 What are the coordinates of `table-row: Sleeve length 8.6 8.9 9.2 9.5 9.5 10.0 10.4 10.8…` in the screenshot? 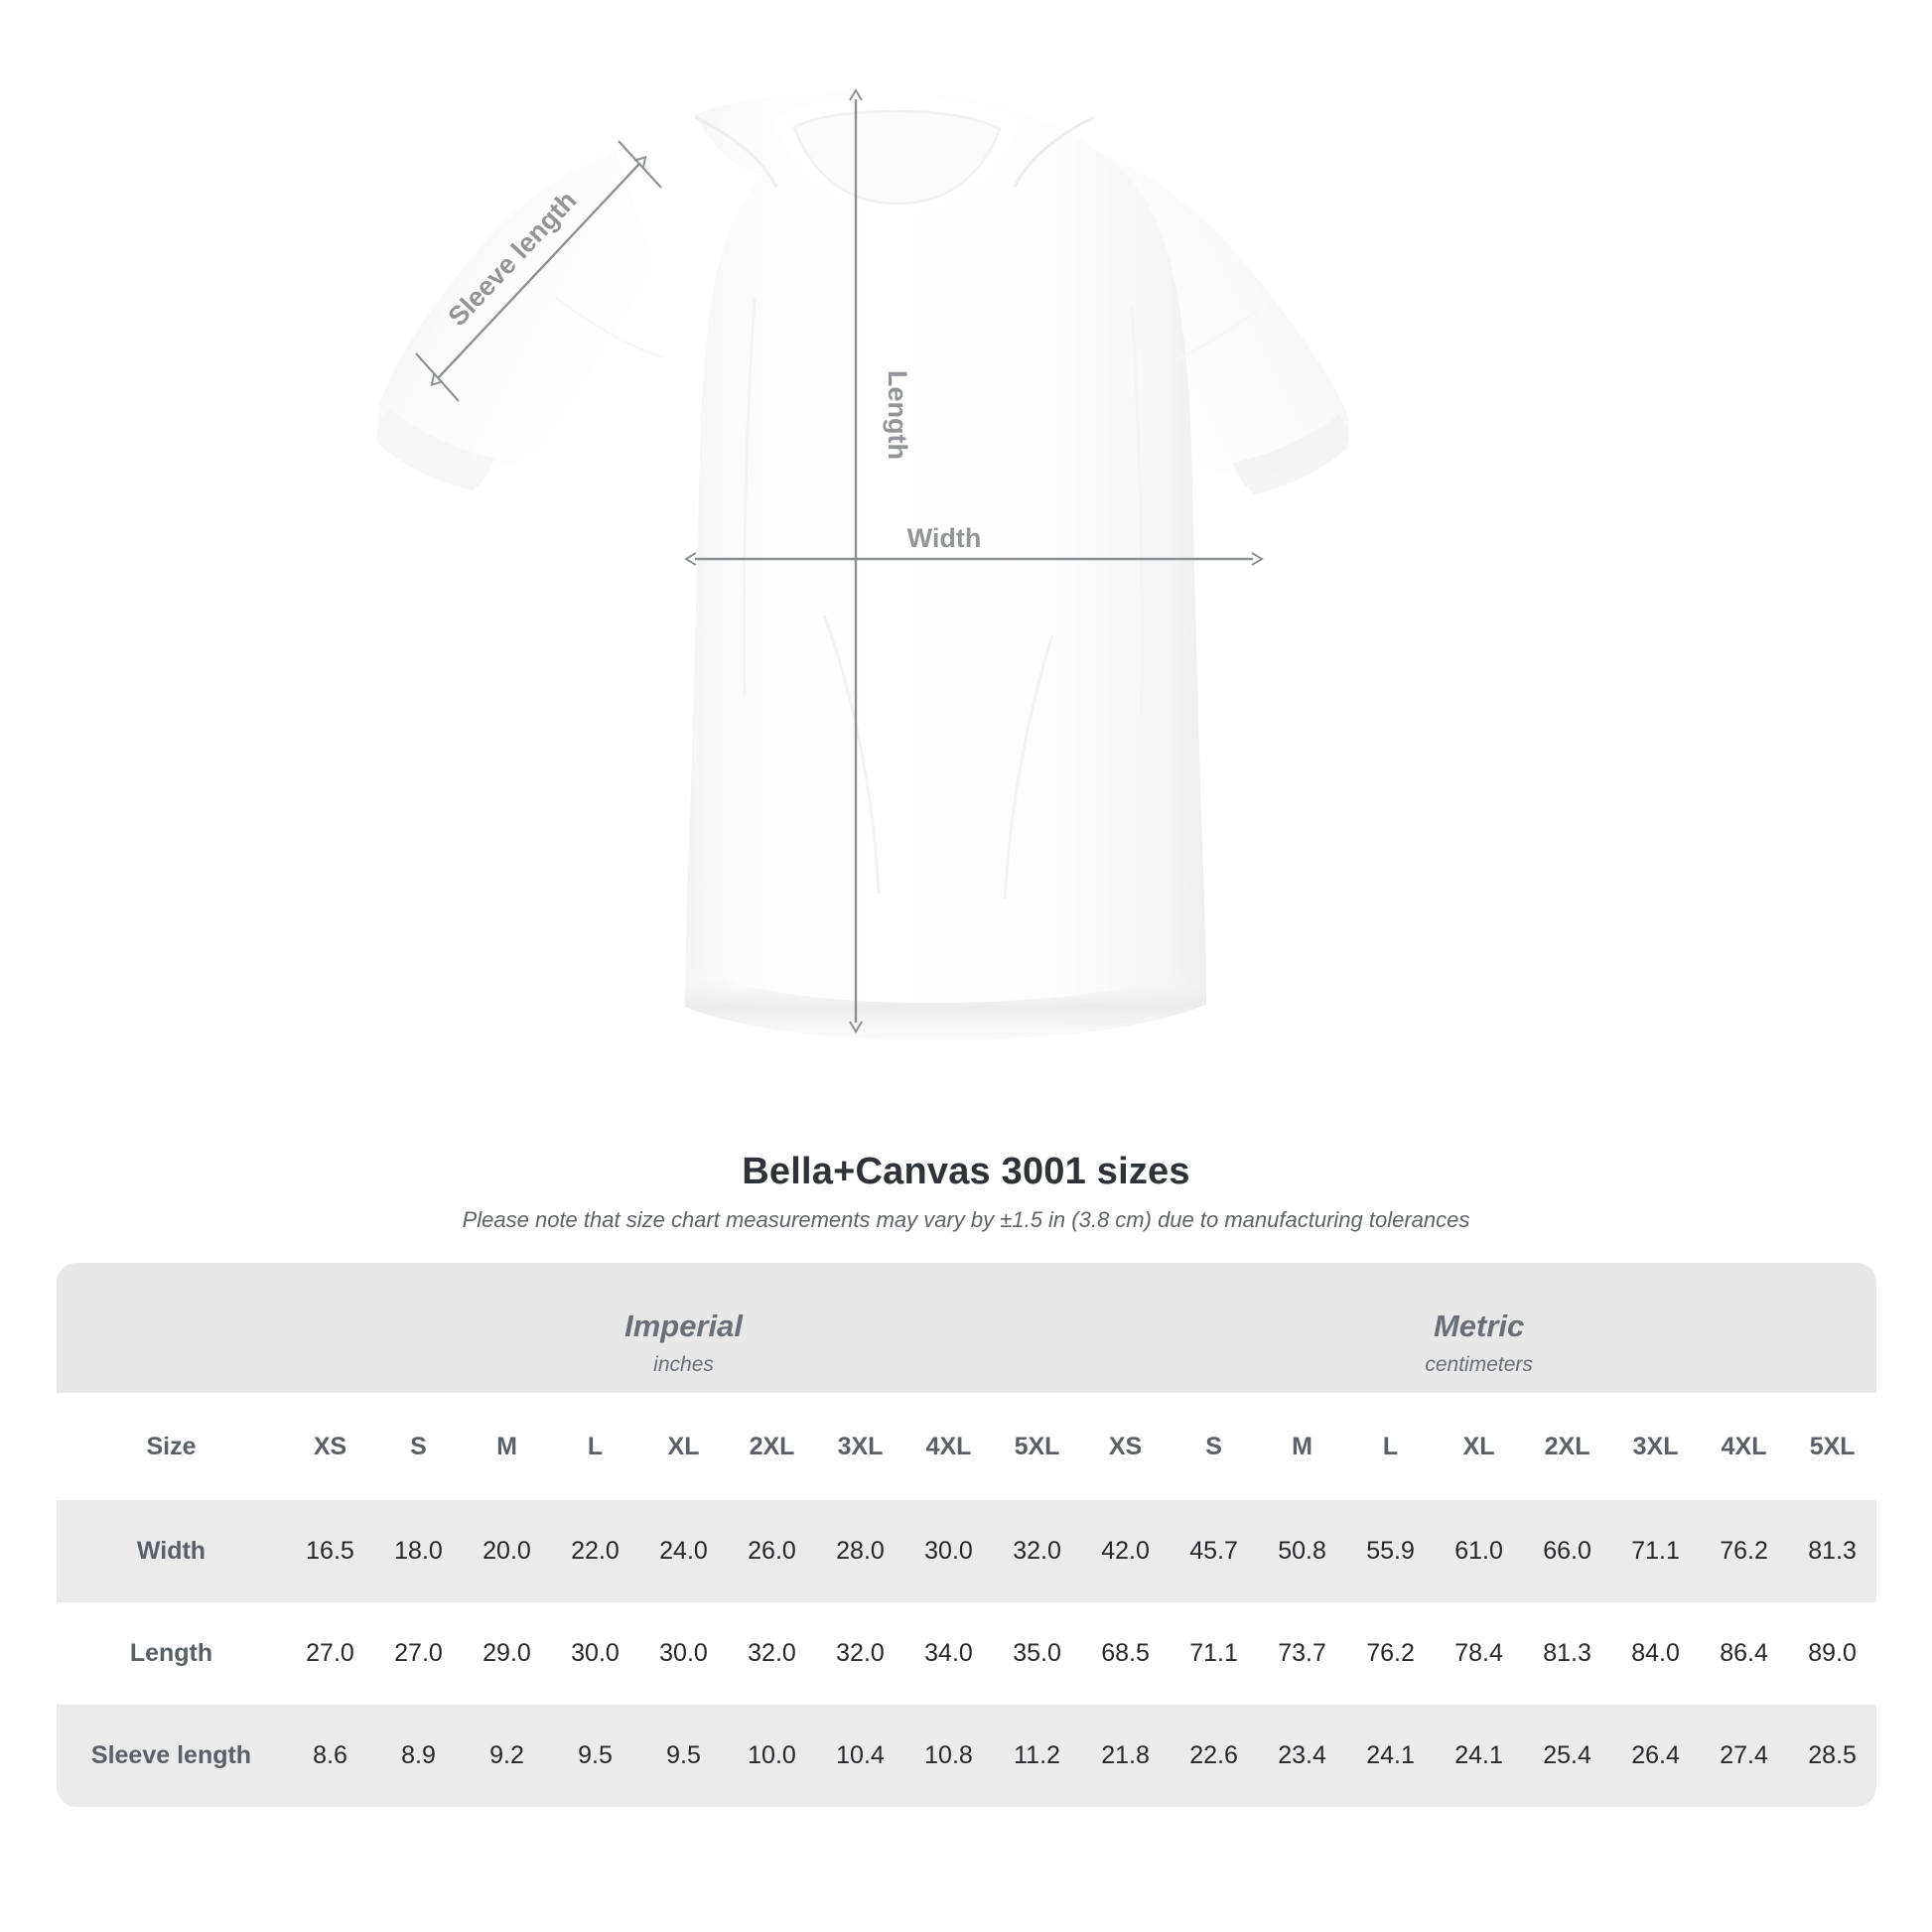 It's located at (967, 1756).